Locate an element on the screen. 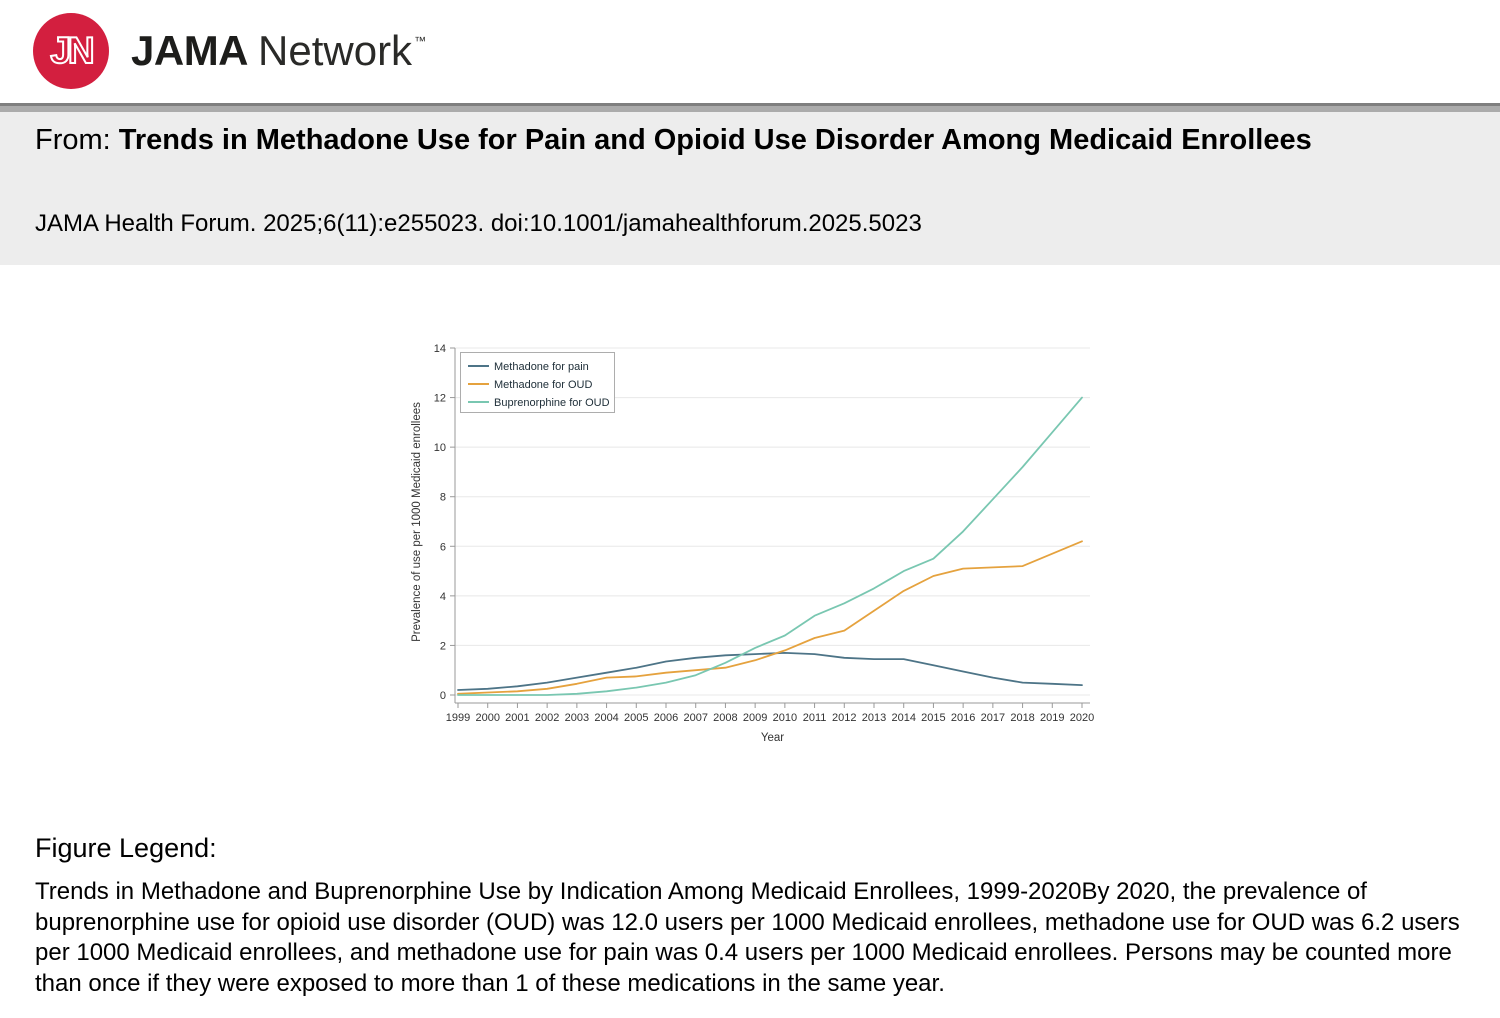  svg-text: 6 is located at coordinates (443, 547).